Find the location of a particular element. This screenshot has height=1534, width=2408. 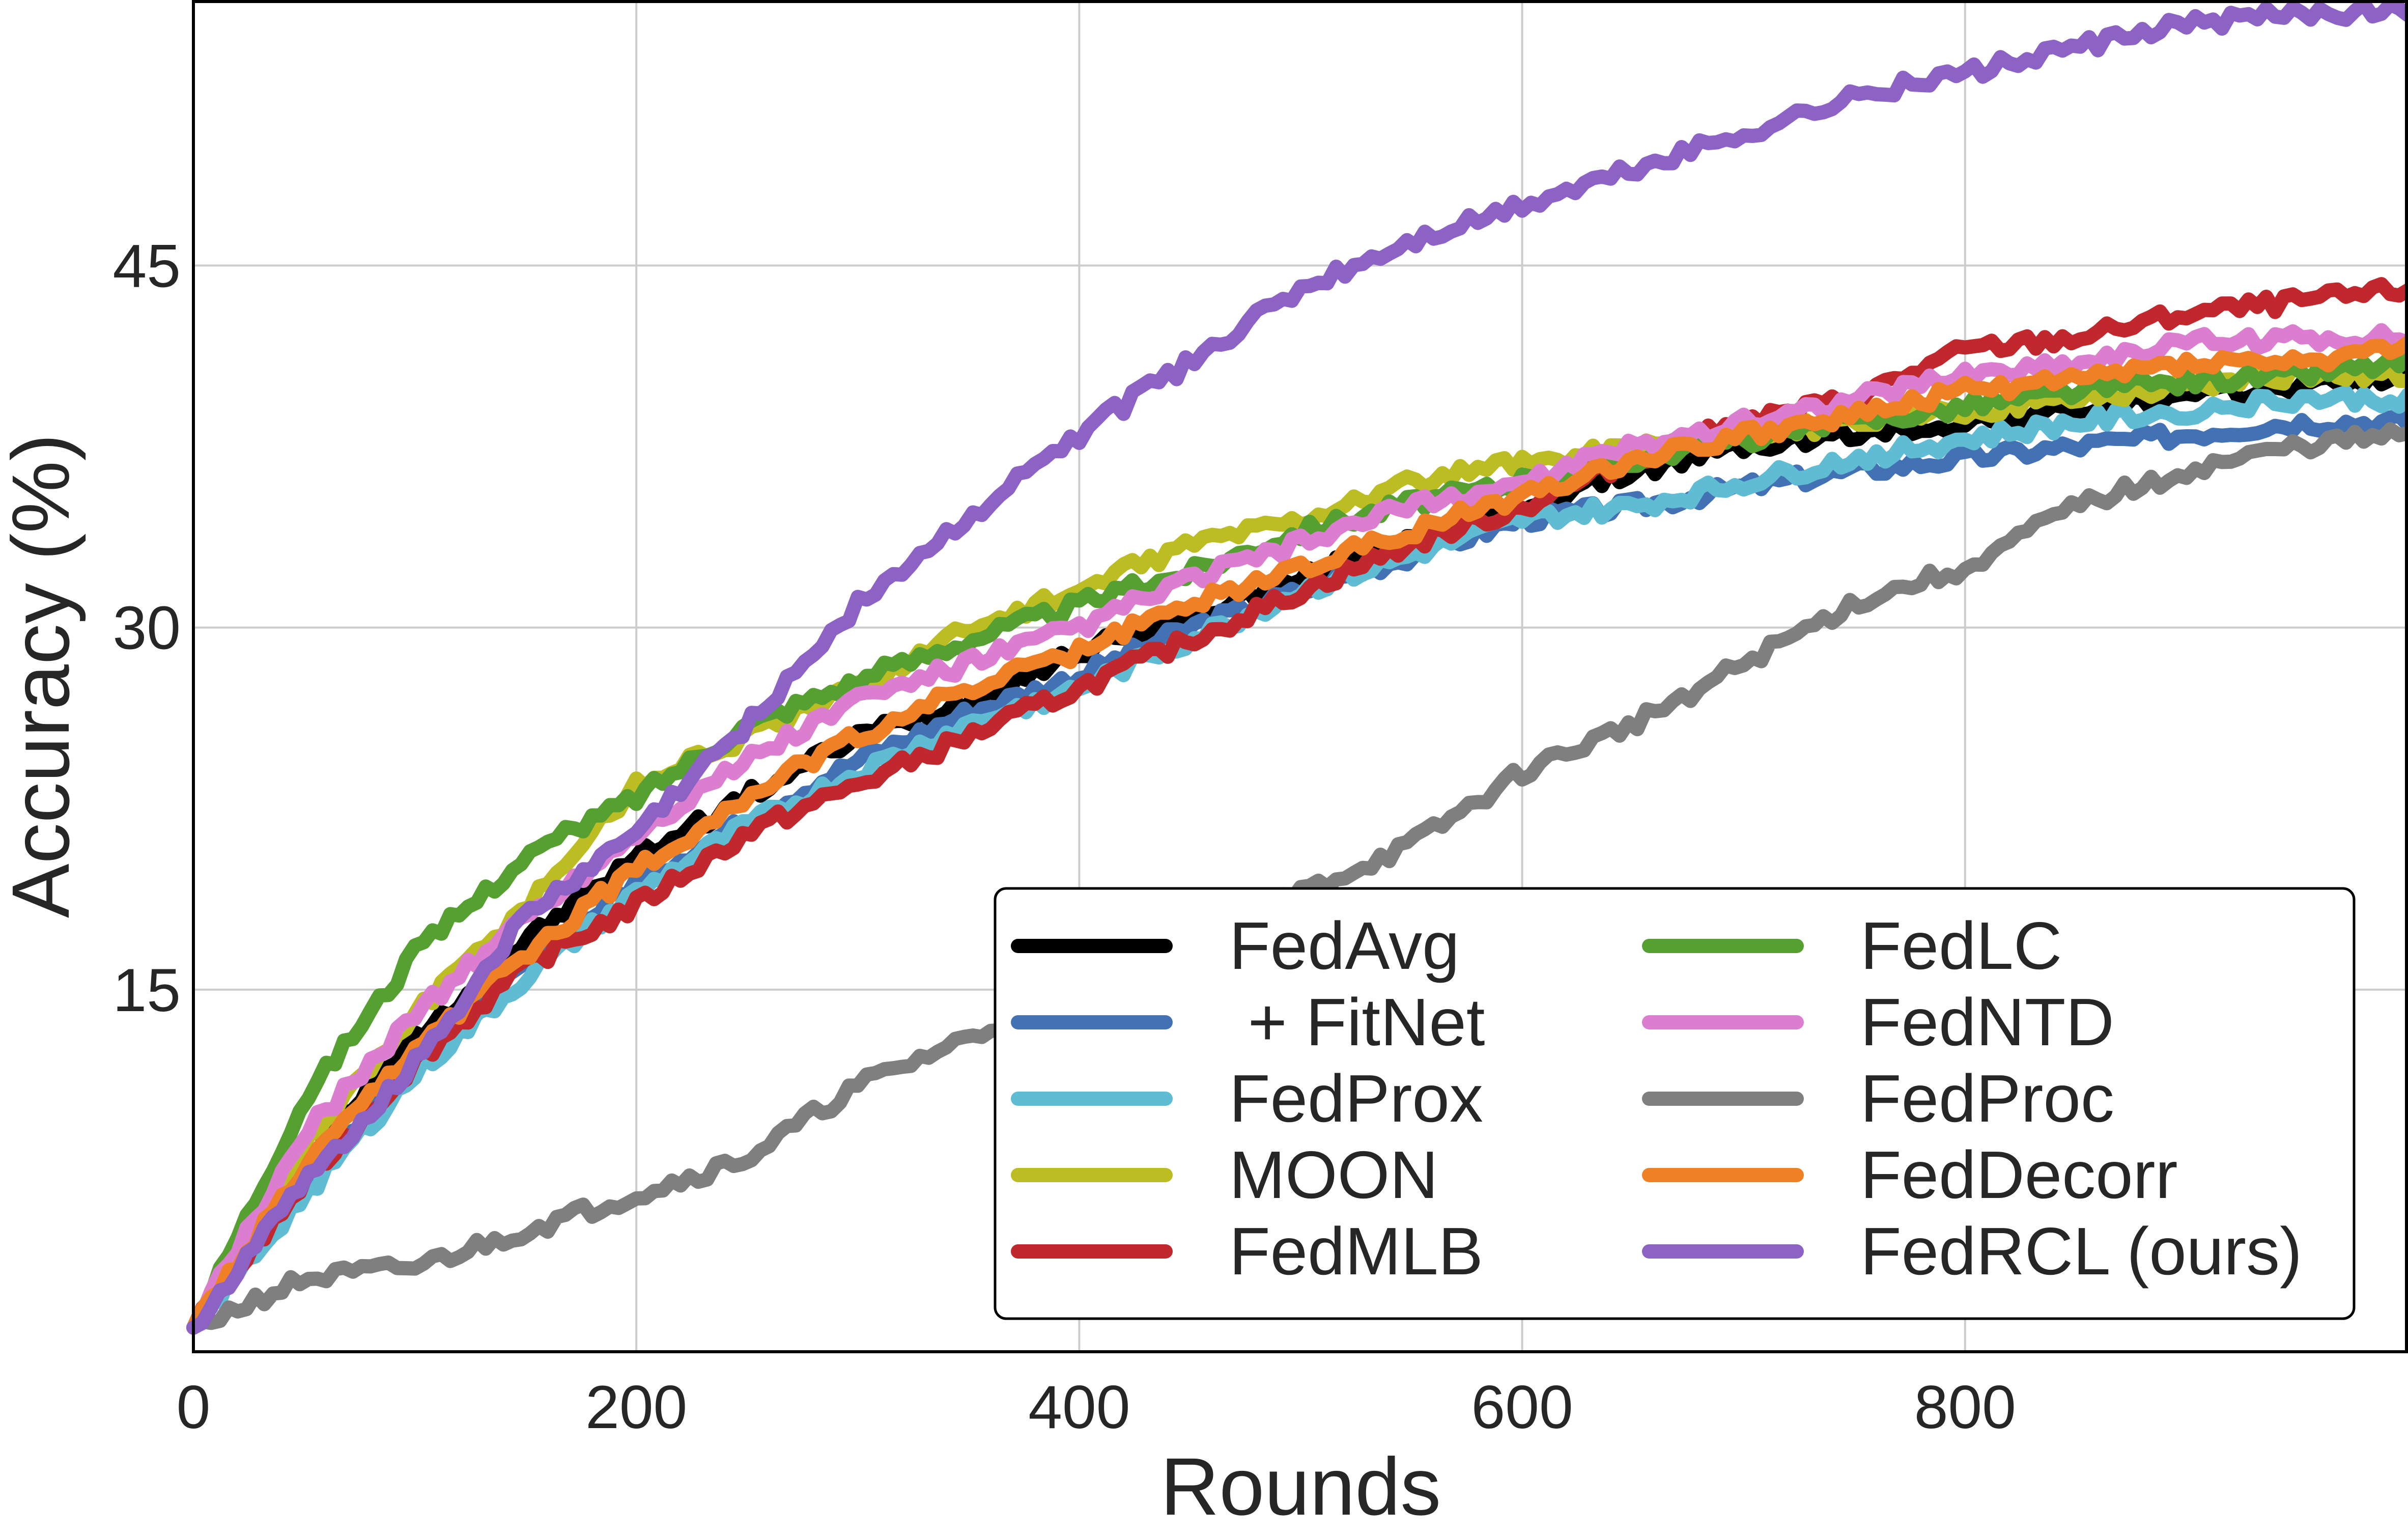

legend-label-fedlc: FedLC is located at coordinates (1961, 945).